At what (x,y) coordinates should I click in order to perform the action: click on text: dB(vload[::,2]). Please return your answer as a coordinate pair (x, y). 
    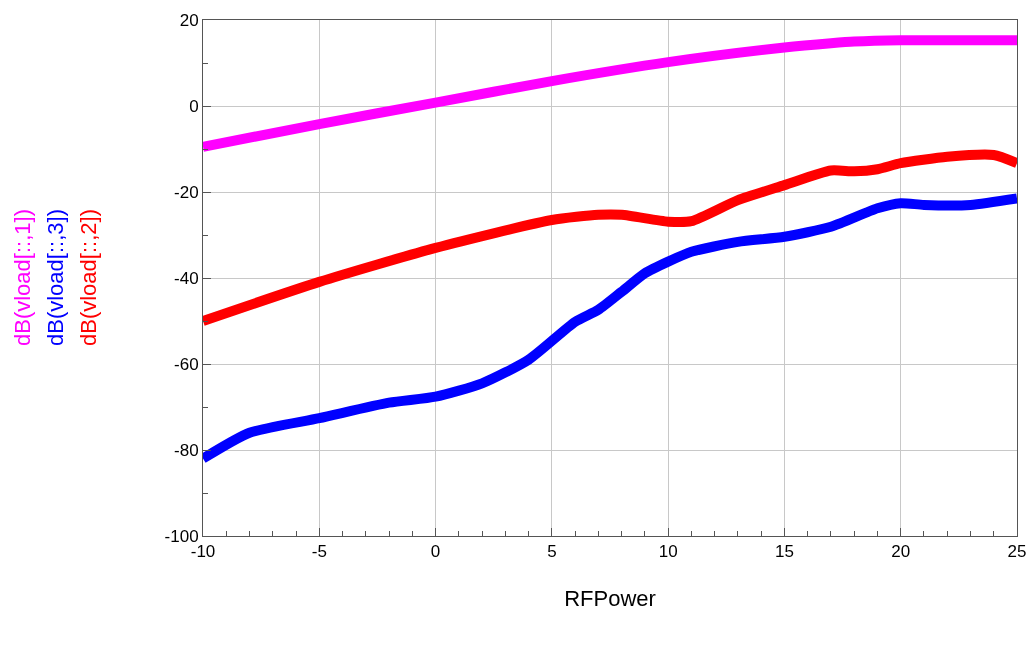
    Looking at the image, I should click on (88, 277).